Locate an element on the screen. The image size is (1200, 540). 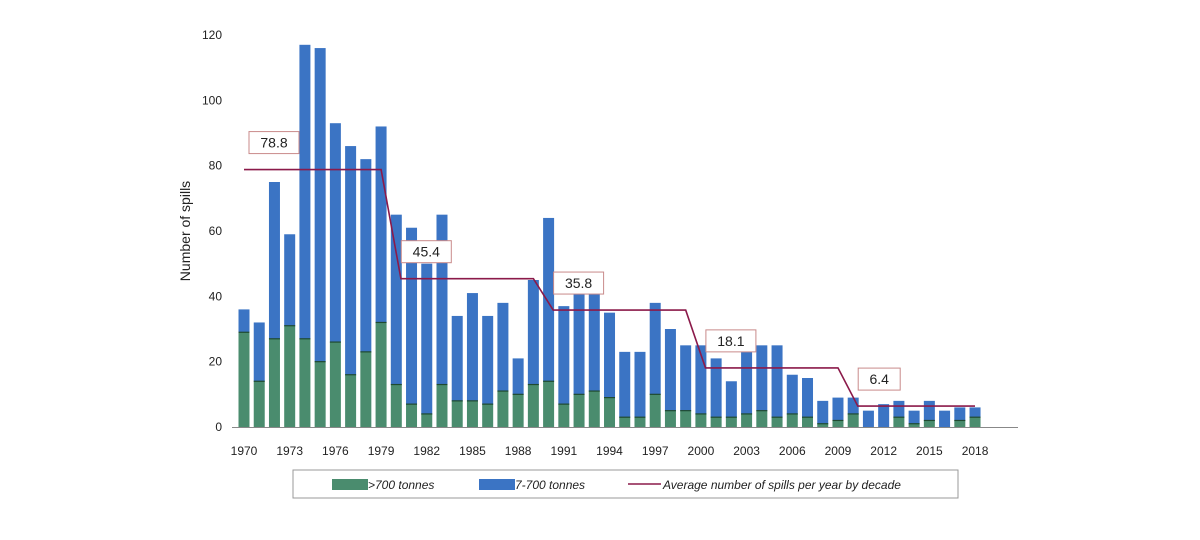
average-label-35.8: 35.8 is located at coordinates (579, 283).